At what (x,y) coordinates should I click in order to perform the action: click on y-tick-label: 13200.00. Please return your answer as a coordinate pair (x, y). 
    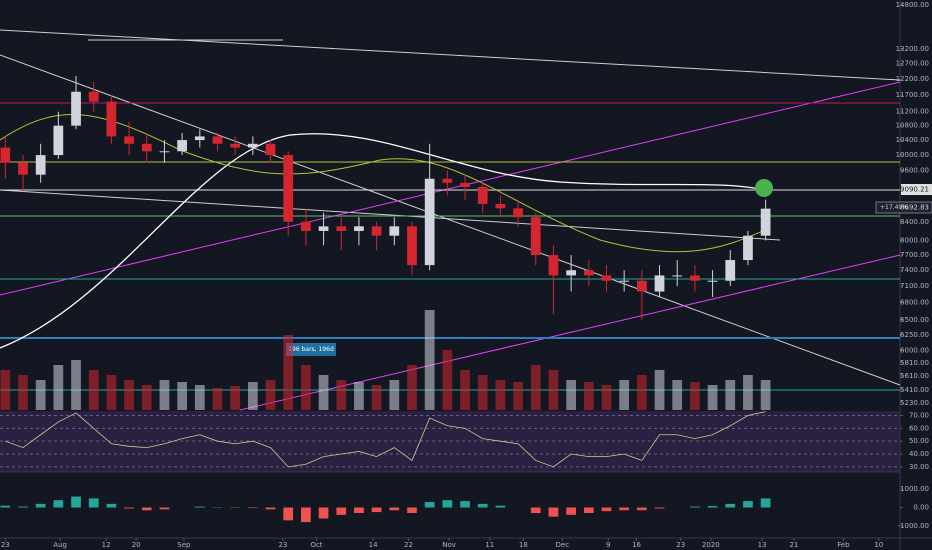
    Looking at the image, I should click on (912, 49).